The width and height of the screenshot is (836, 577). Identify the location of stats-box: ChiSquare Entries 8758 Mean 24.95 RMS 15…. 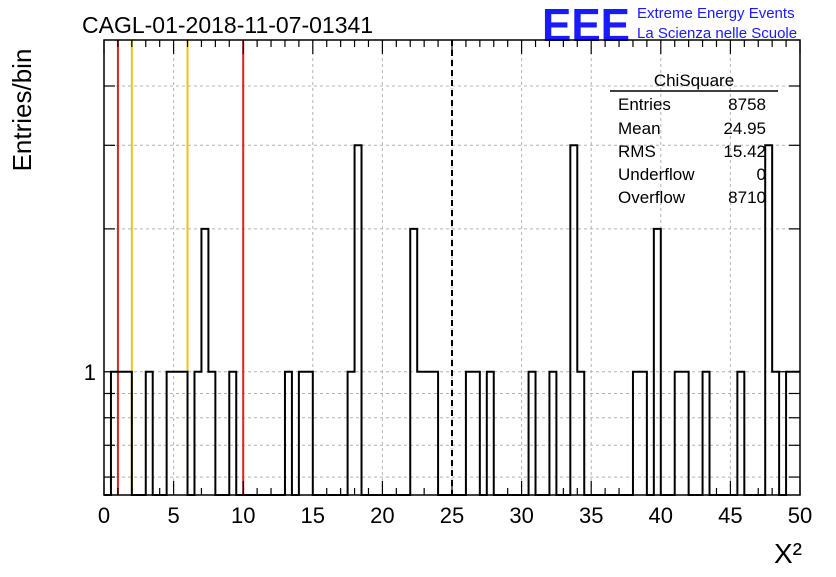
(694, 139).